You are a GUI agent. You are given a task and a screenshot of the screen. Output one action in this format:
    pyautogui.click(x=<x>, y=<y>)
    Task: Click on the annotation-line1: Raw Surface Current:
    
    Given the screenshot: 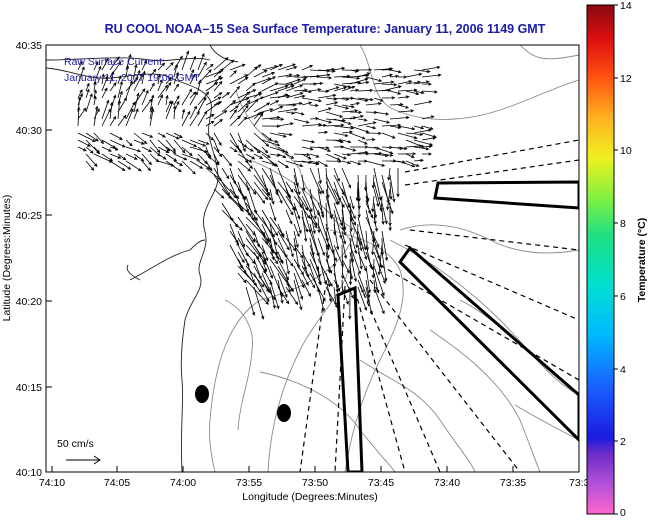 What is the action you would take?
    pyautogui.click(x=114, y=62)
    